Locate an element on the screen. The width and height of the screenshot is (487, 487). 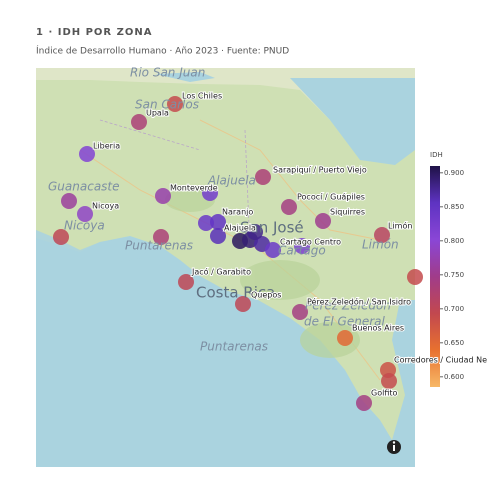
info-icon is located at coordinates (394, 447).